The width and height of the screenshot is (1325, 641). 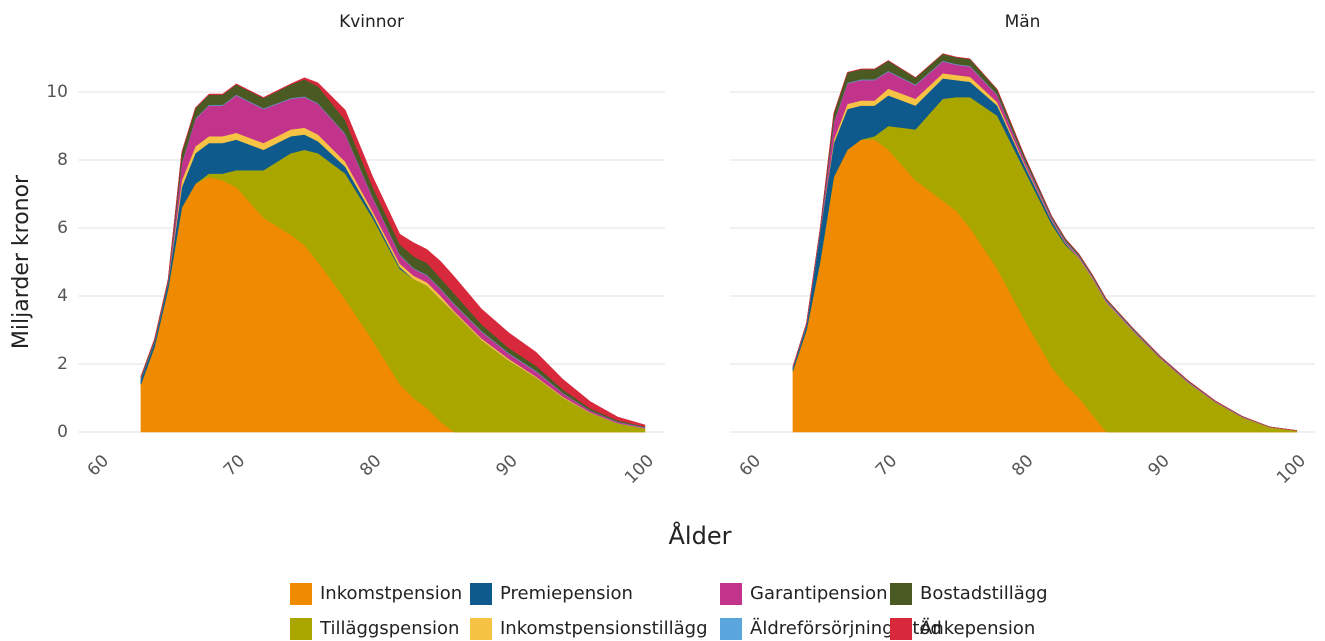 I want to click on legend-label: Äldreförsörjningsstöd, so click(x=846, y=628).